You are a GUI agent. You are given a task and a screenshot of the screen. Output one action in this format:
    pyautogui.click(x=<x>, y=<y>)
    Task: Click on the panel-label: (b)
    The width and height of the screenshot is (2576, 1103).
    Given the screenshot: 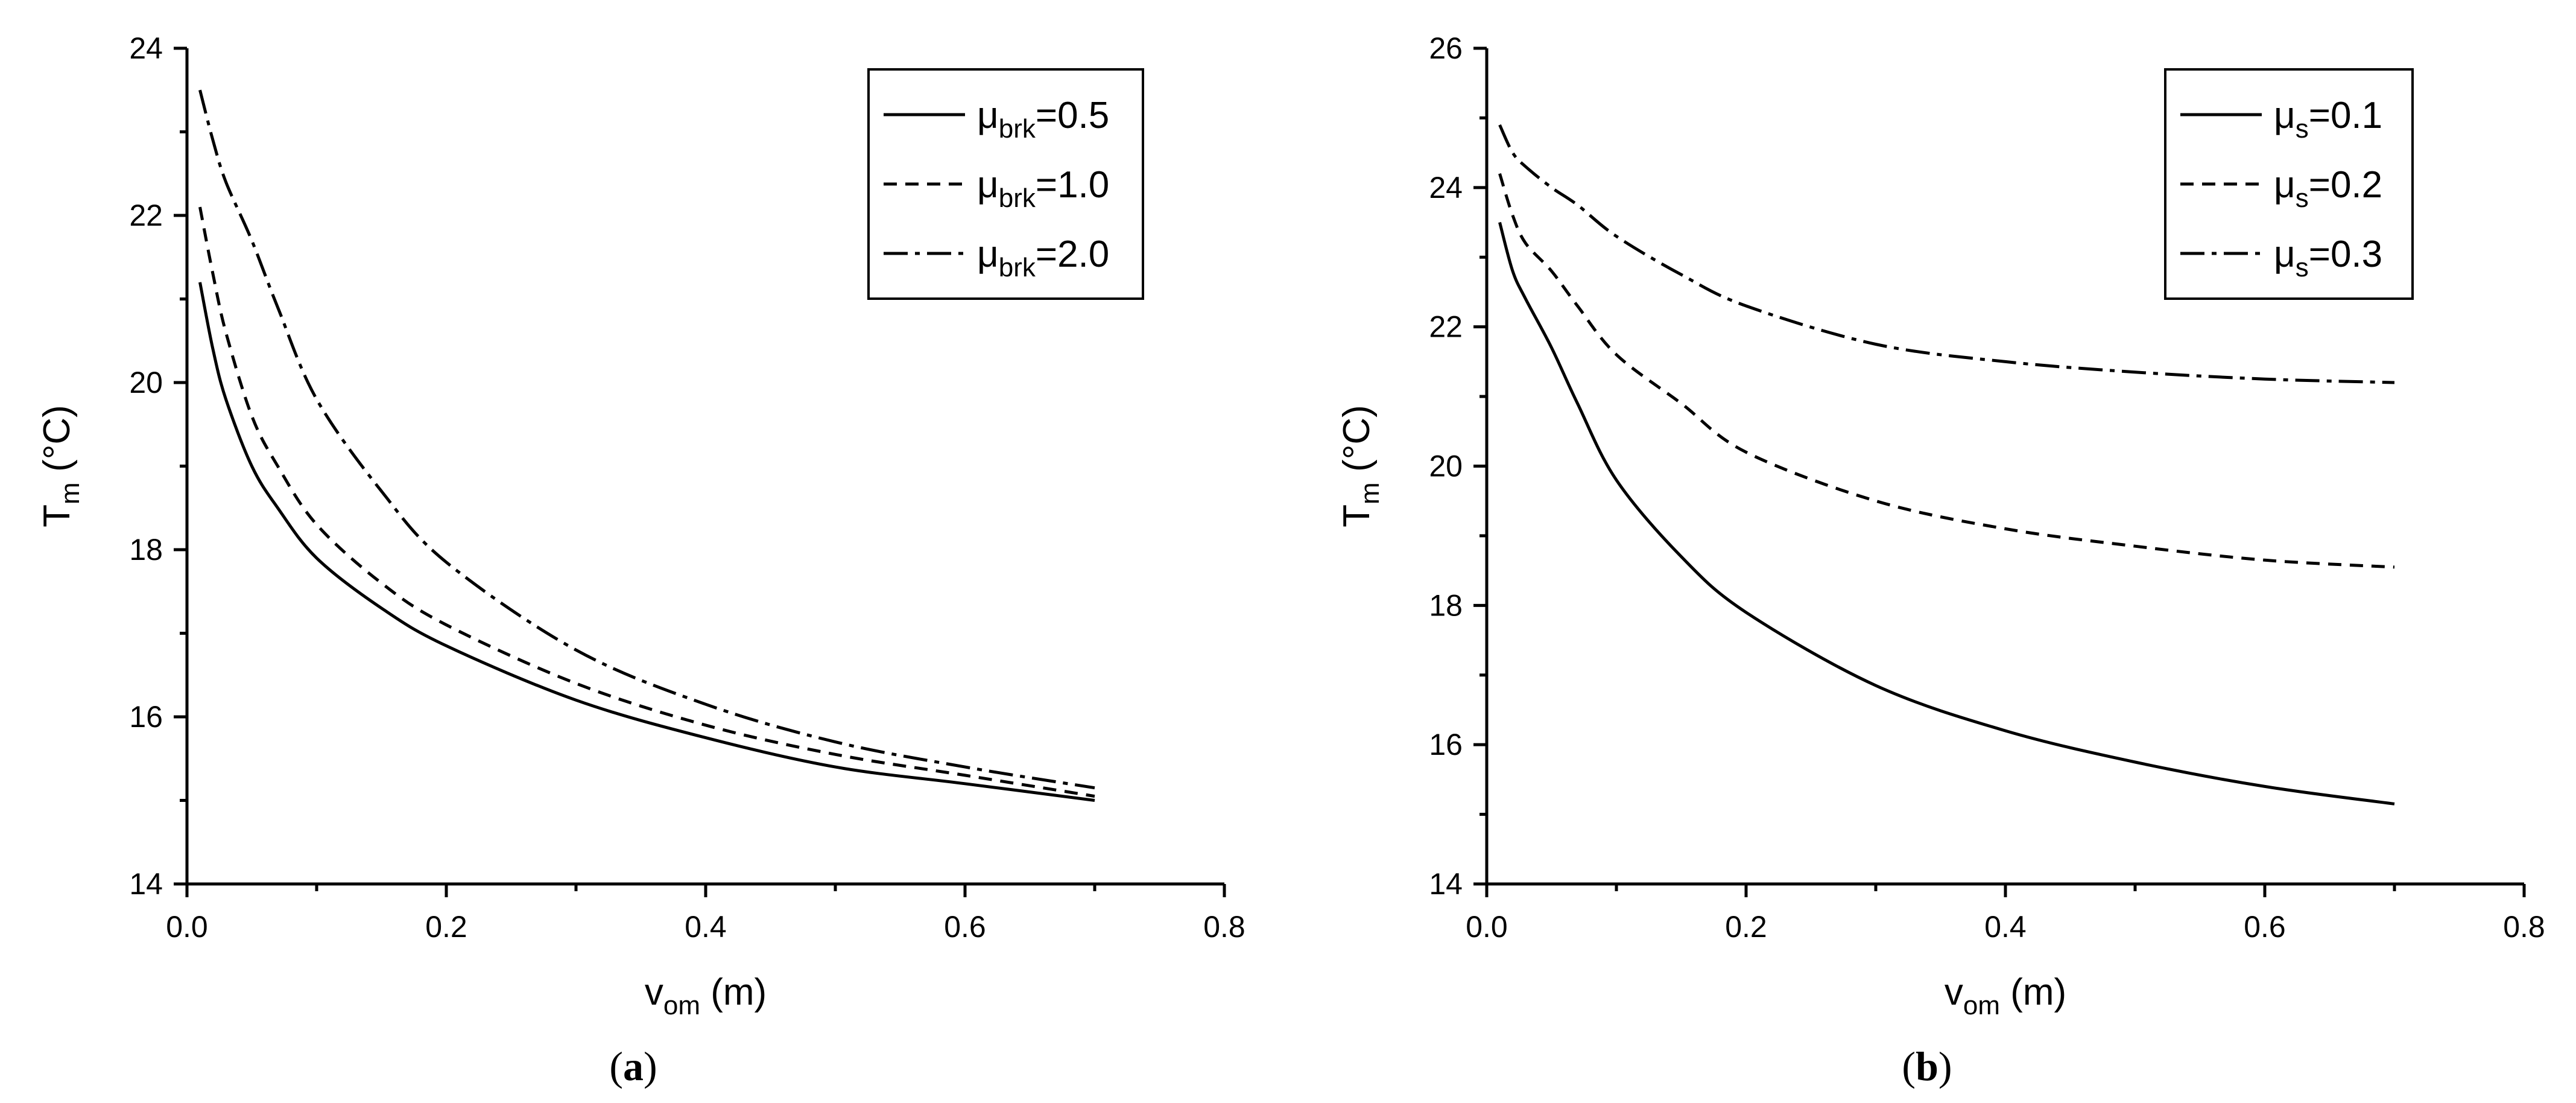 What is the action you would take?
    pyautogui.click(x=1927, y=1066)
    